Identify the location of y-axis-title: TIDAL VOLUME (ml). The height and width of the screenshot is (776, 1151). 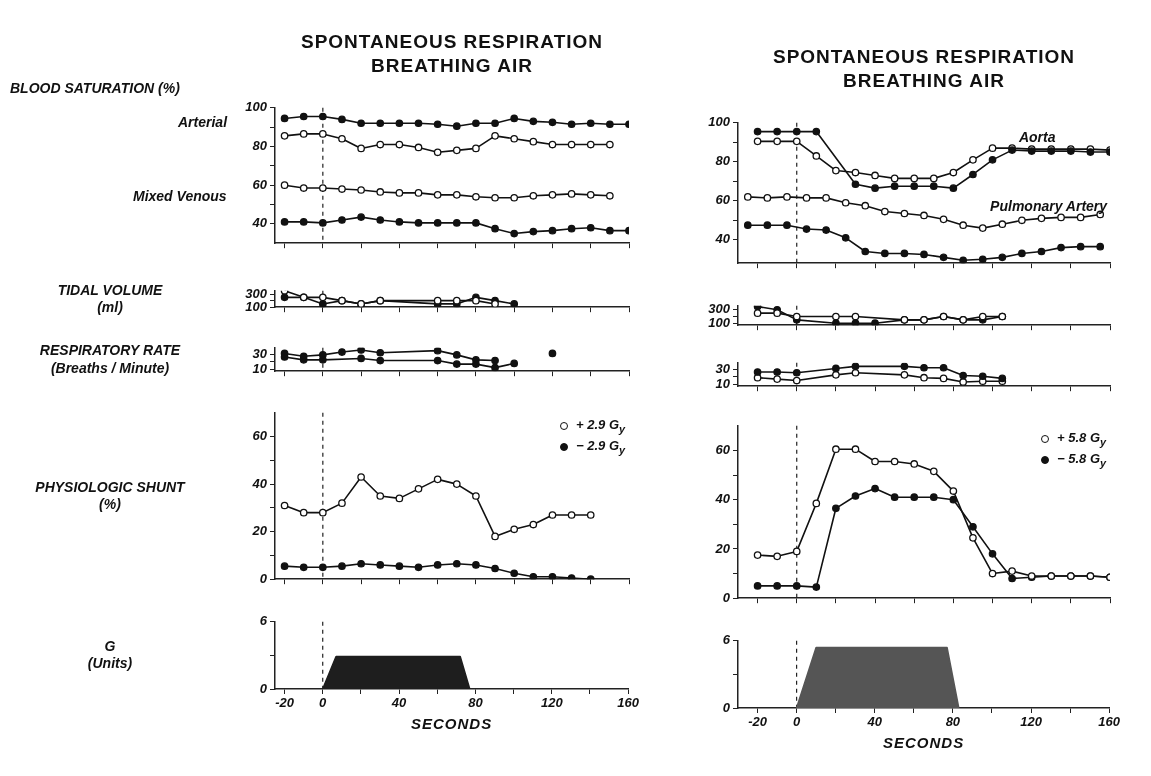
(110, 299).